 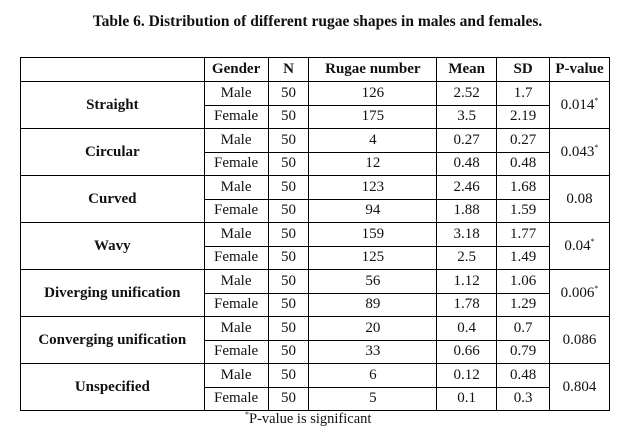 I want to click on rugae-number-cell: 94, so click(x=373, y=210).